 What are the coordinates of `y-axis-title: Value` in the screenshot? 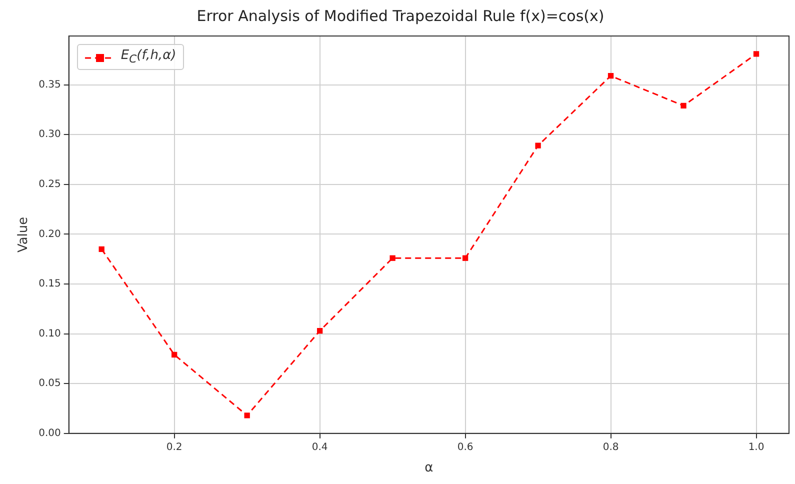 It's located at (24, 234).